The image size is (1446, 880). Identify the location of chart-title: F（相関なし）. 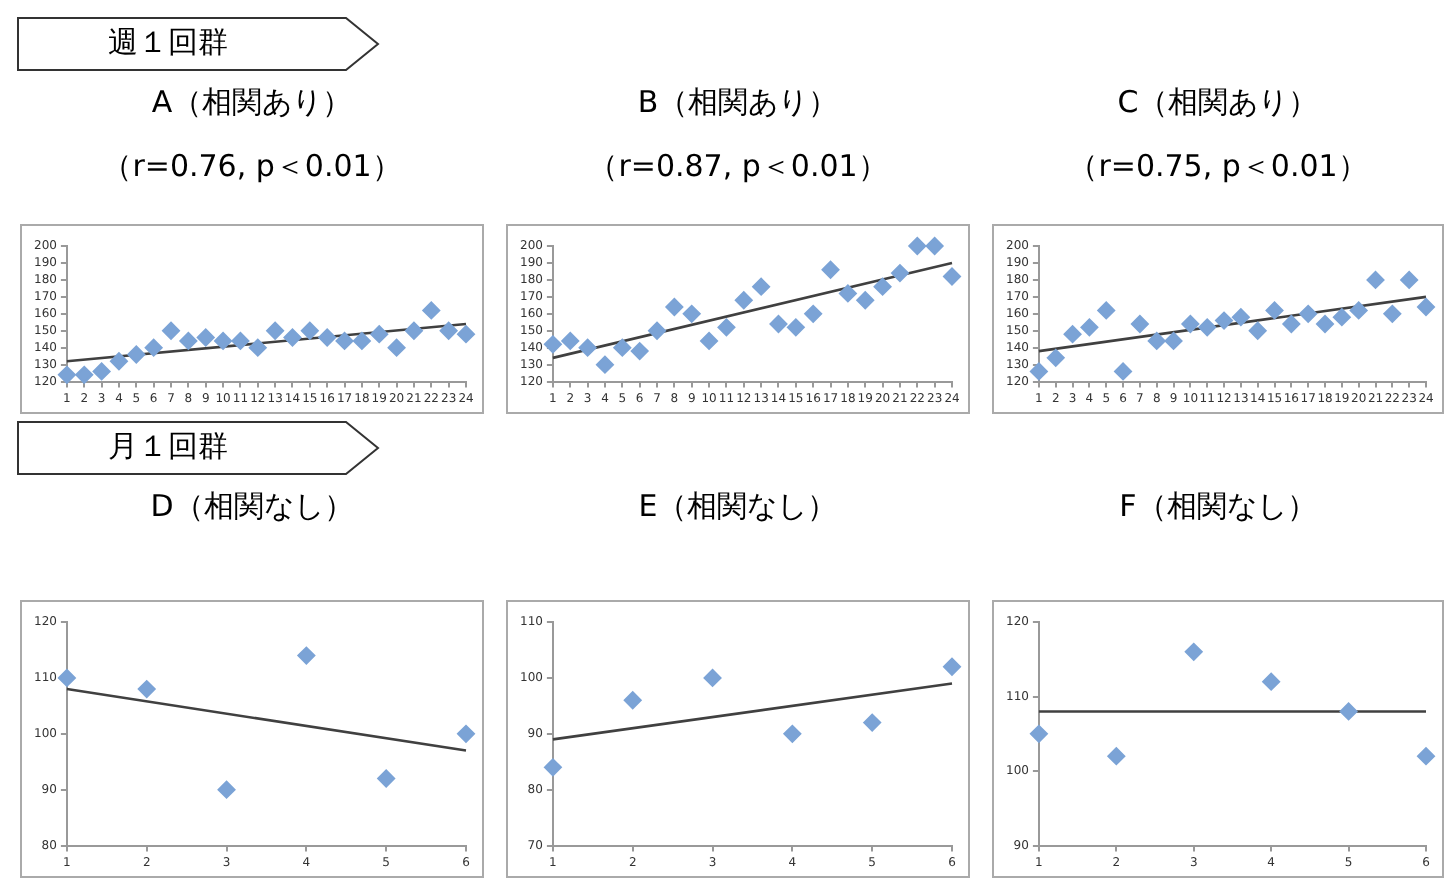
(1218, 507).